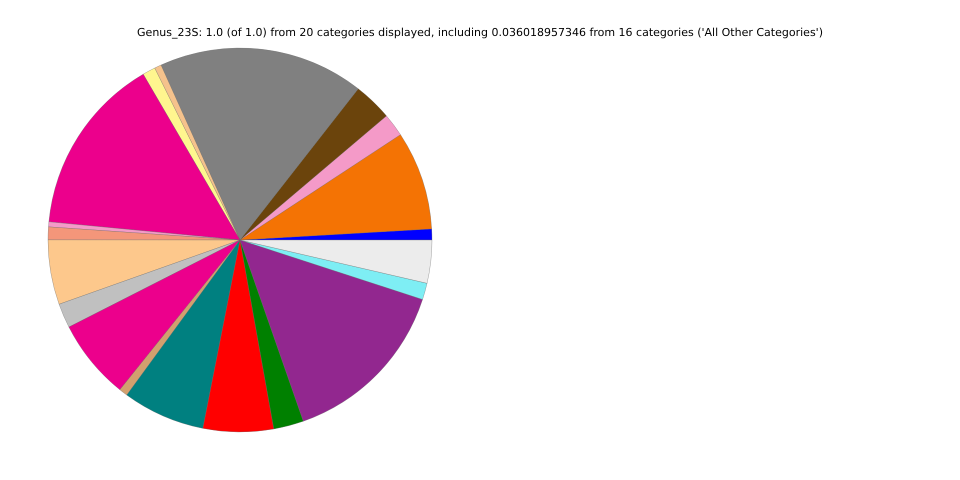 This screenshot has height=480, width=960. Describe the element at coordinates (480, 32) in the screenshot. I see `text: Genus_23S: 1.0 (of 1.0) from 20 categories displayed, including 0.036018957346 from 16 categories ('All Other Categories')` at that location.